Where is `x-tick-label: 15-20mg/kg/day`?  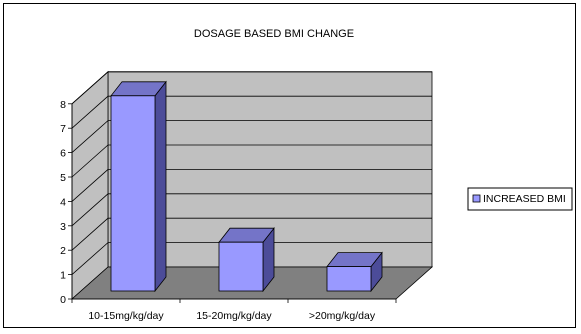 x-tick-label: 15-20mg/kg/day is located at coordinates (234, 316).